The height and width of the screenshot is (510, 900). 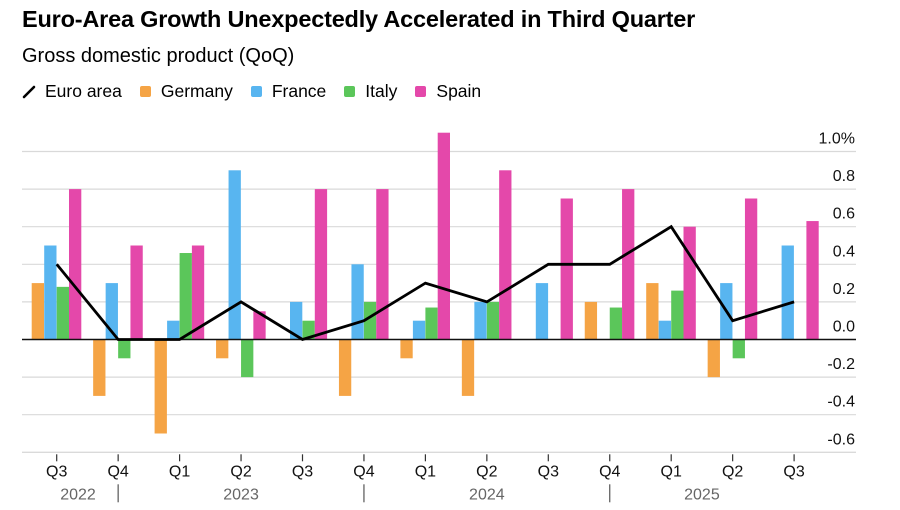 I want to click on y-tick-label: -0.4, so click(x=841, y=402).